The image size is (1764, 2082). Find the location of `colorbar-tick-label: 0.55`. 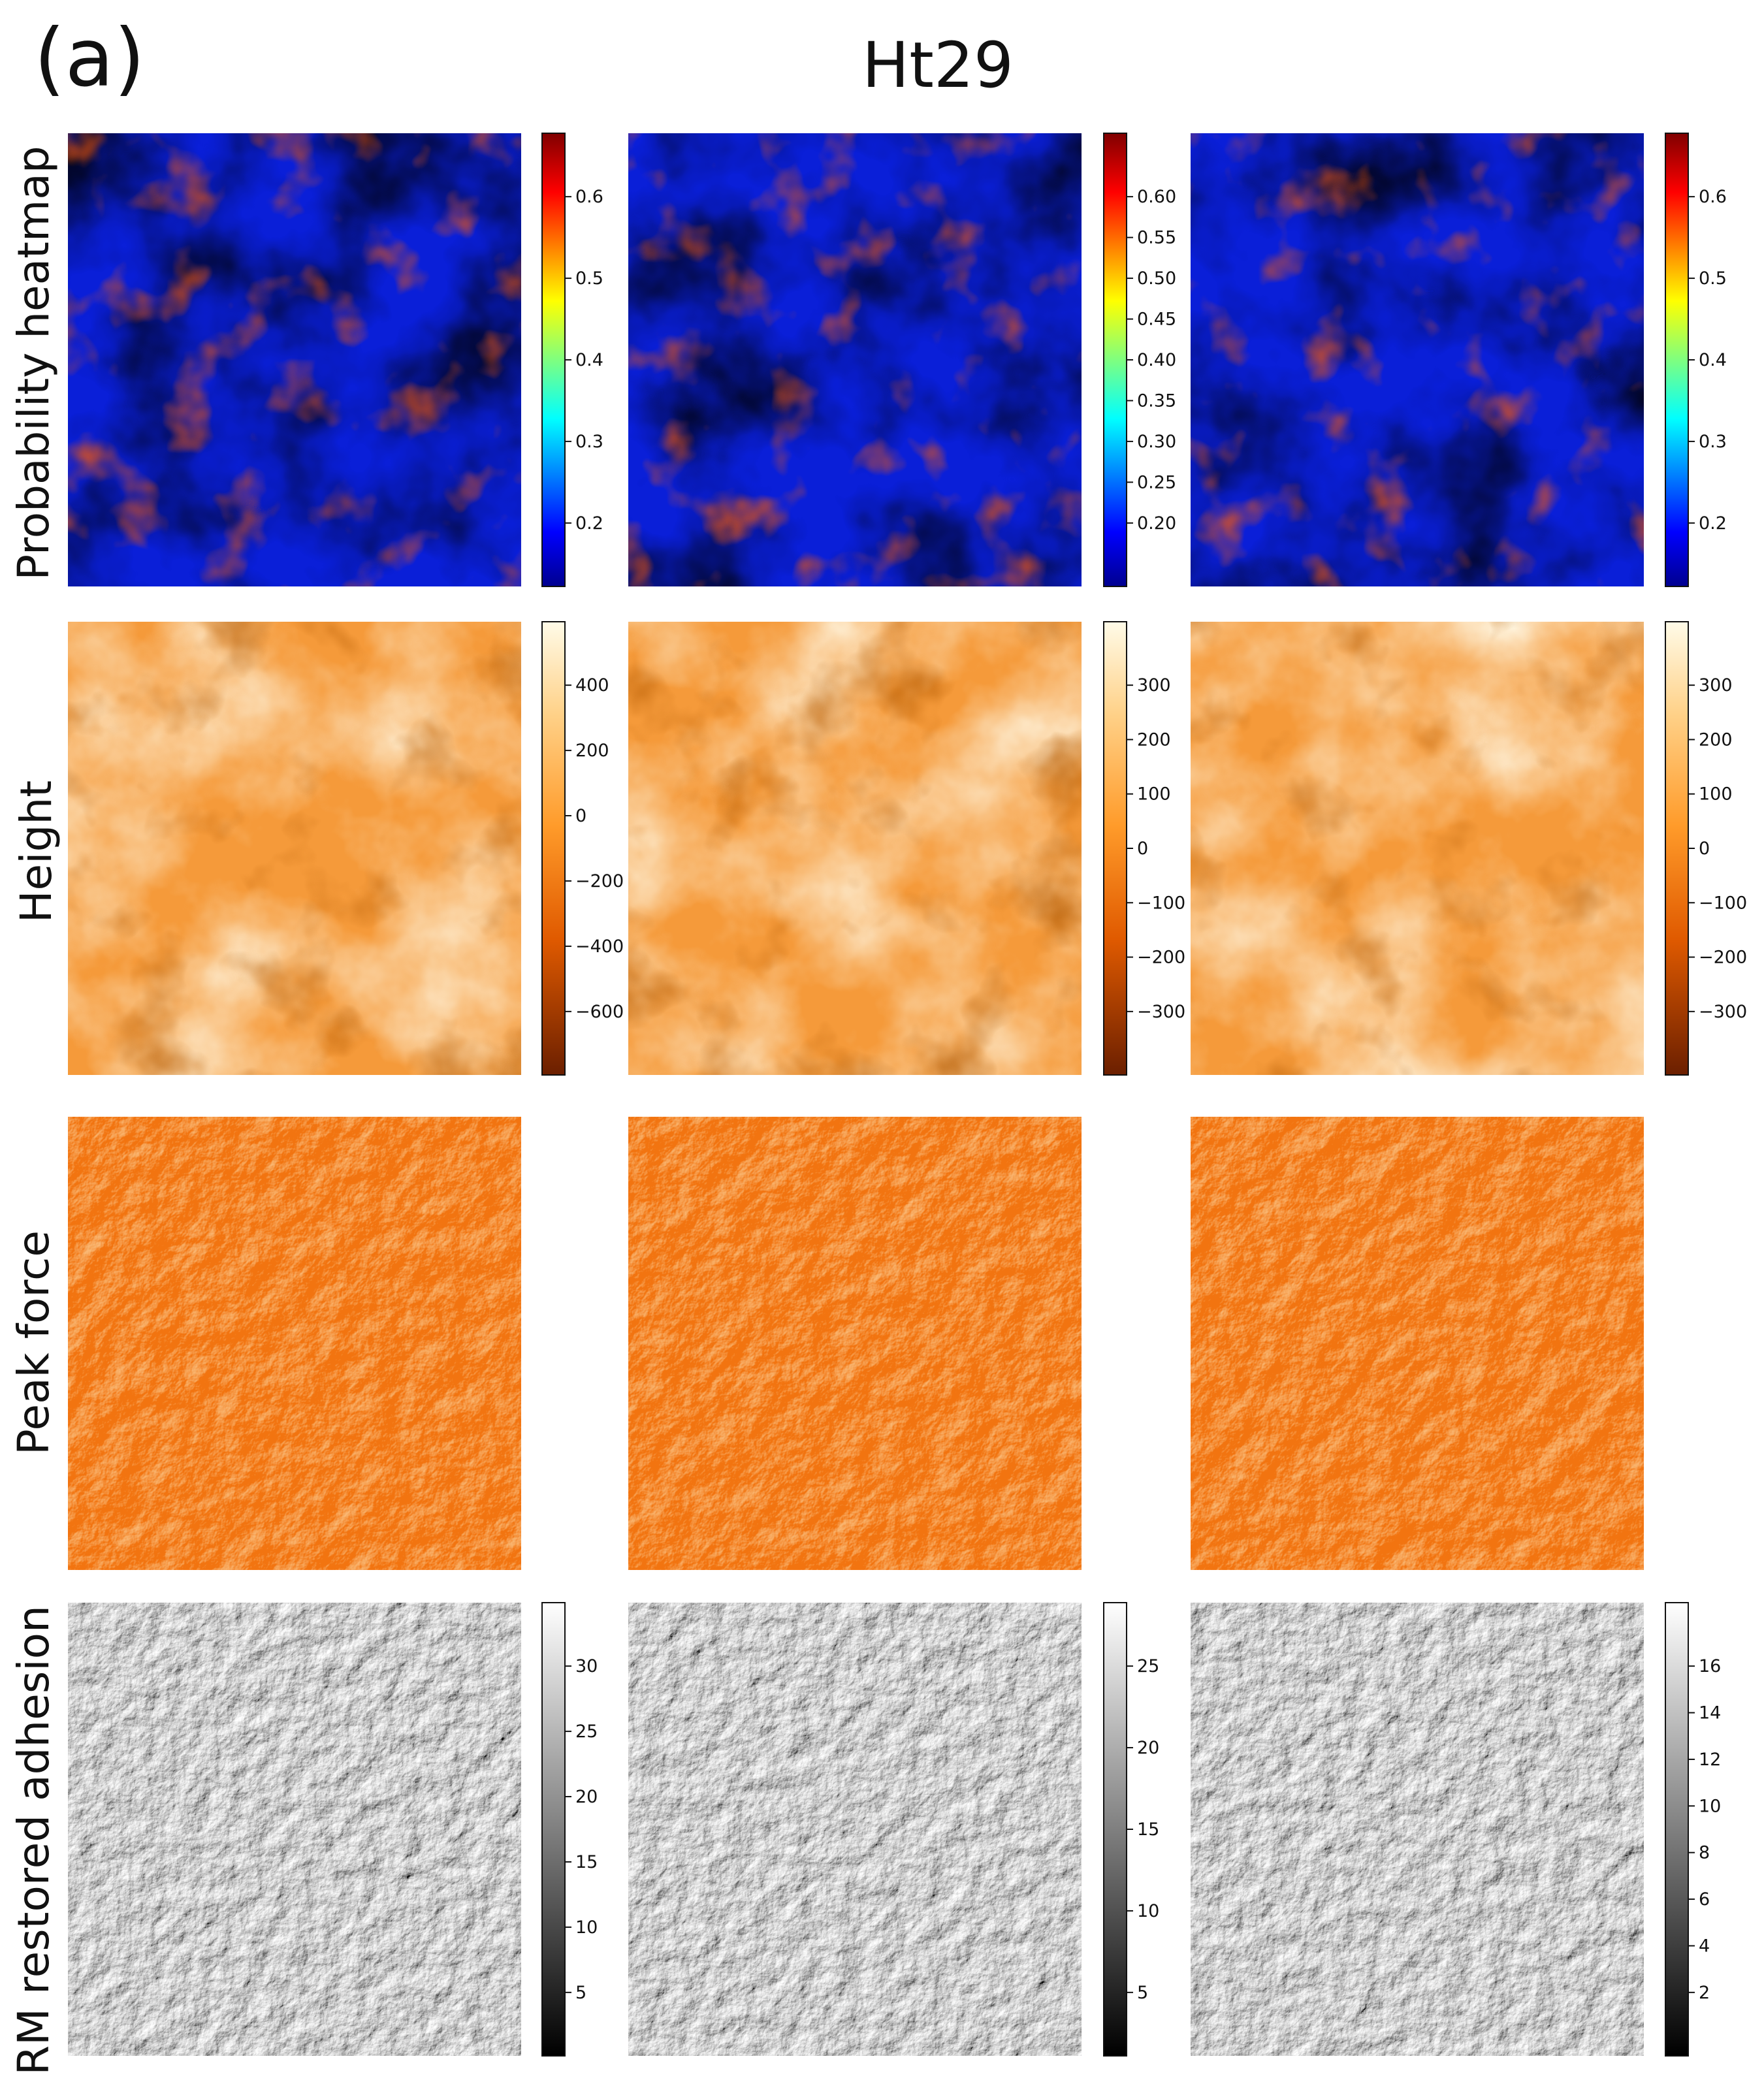

colorbar-tick-label: 0.55 is located at coordinates (1156, 238).